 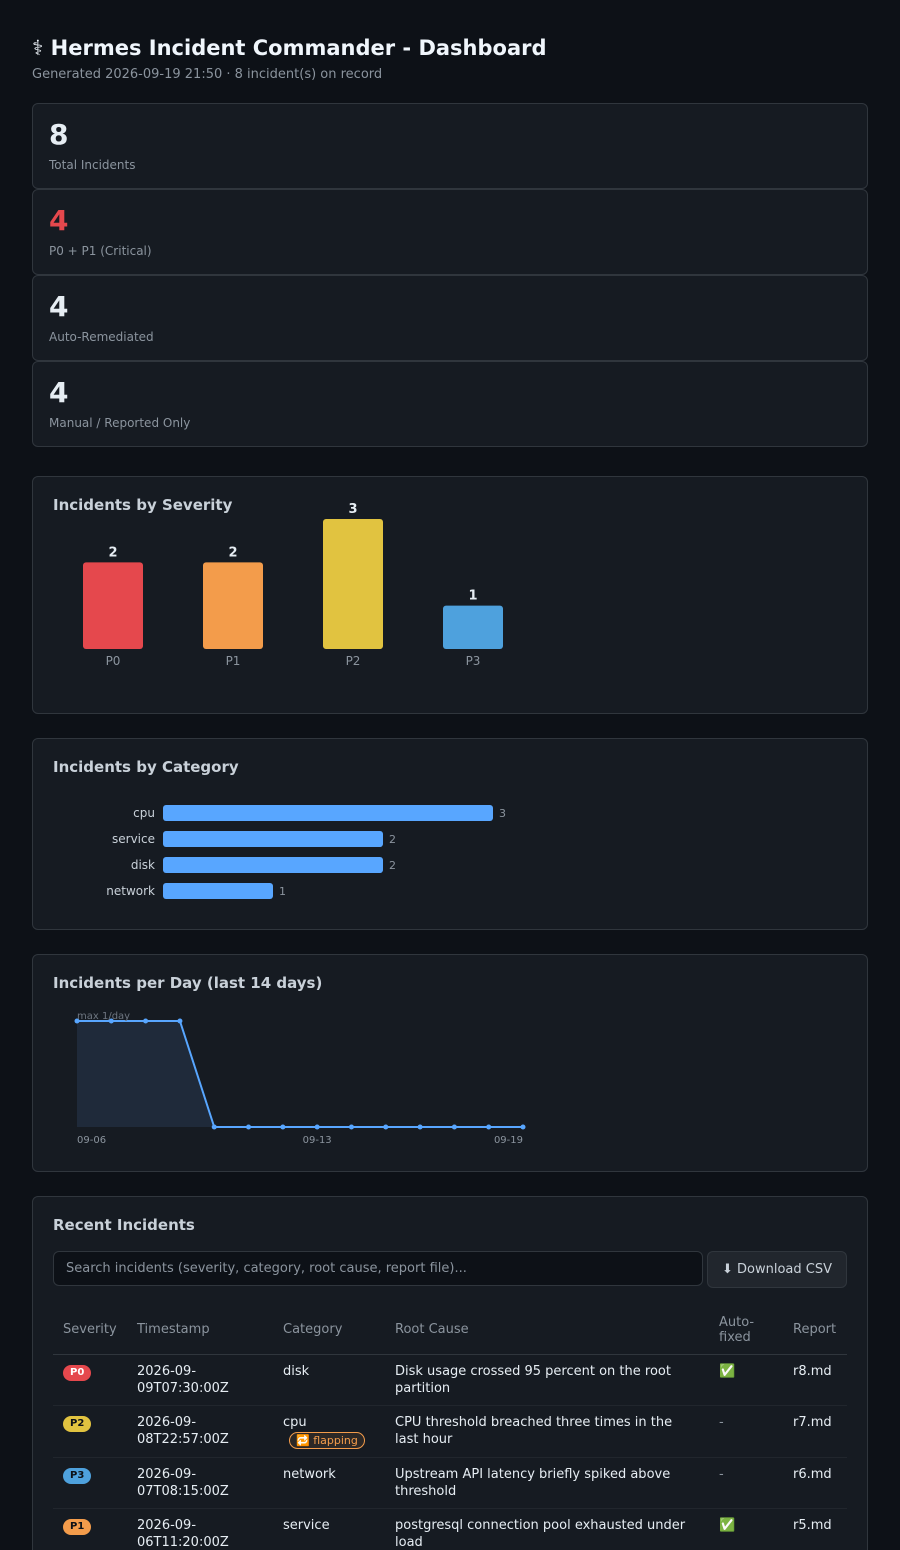 What do you see at coordinates (144, 813) in the screenshot?
I see `category-label: cpu` at bounding box center [144, 813].